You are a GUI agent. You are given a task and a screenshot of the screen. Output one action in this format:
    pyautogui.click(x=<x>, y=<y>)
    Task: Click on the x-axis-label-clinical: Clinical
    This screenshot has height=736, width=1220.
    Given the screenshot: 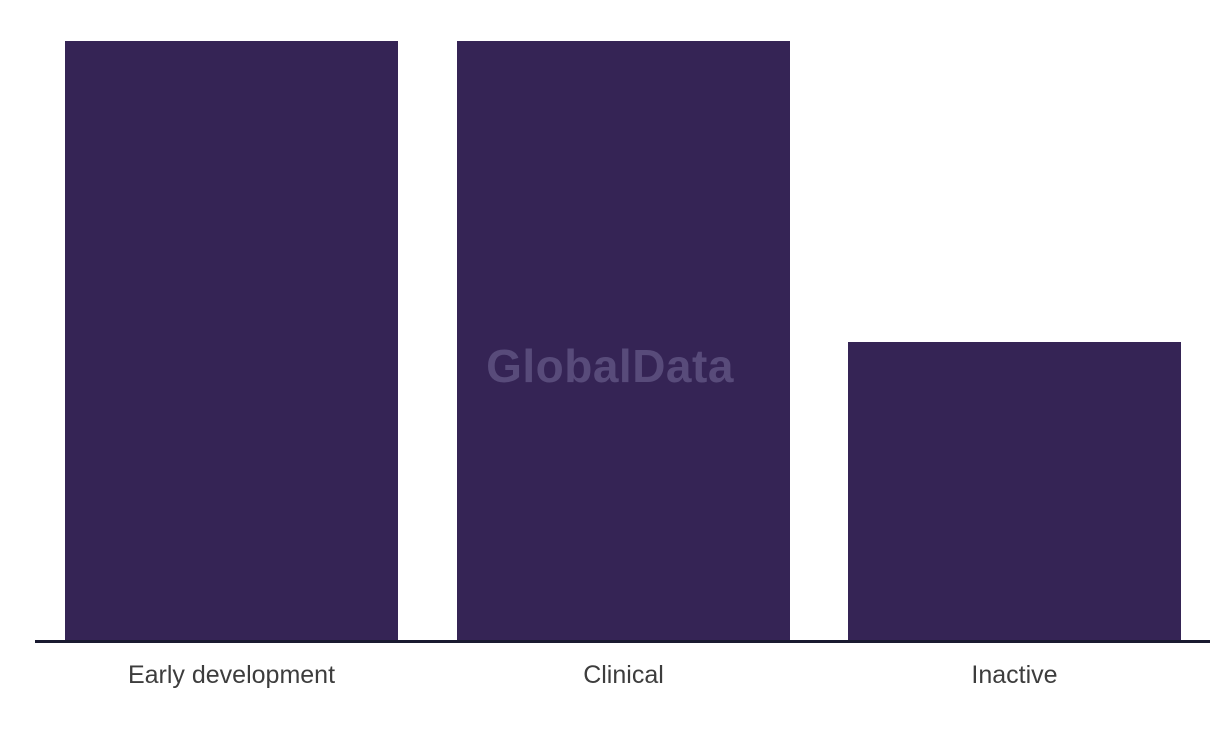 What is the action you would take?
    pyautogui.click(x=623, y=675)
    